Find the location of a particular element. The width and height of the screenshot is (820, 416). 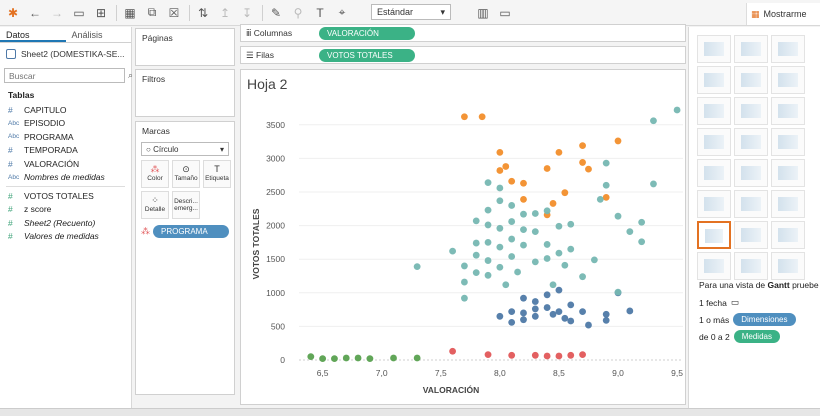

size-button: ⊙ Tamaño is located at coordinates (186, 174).